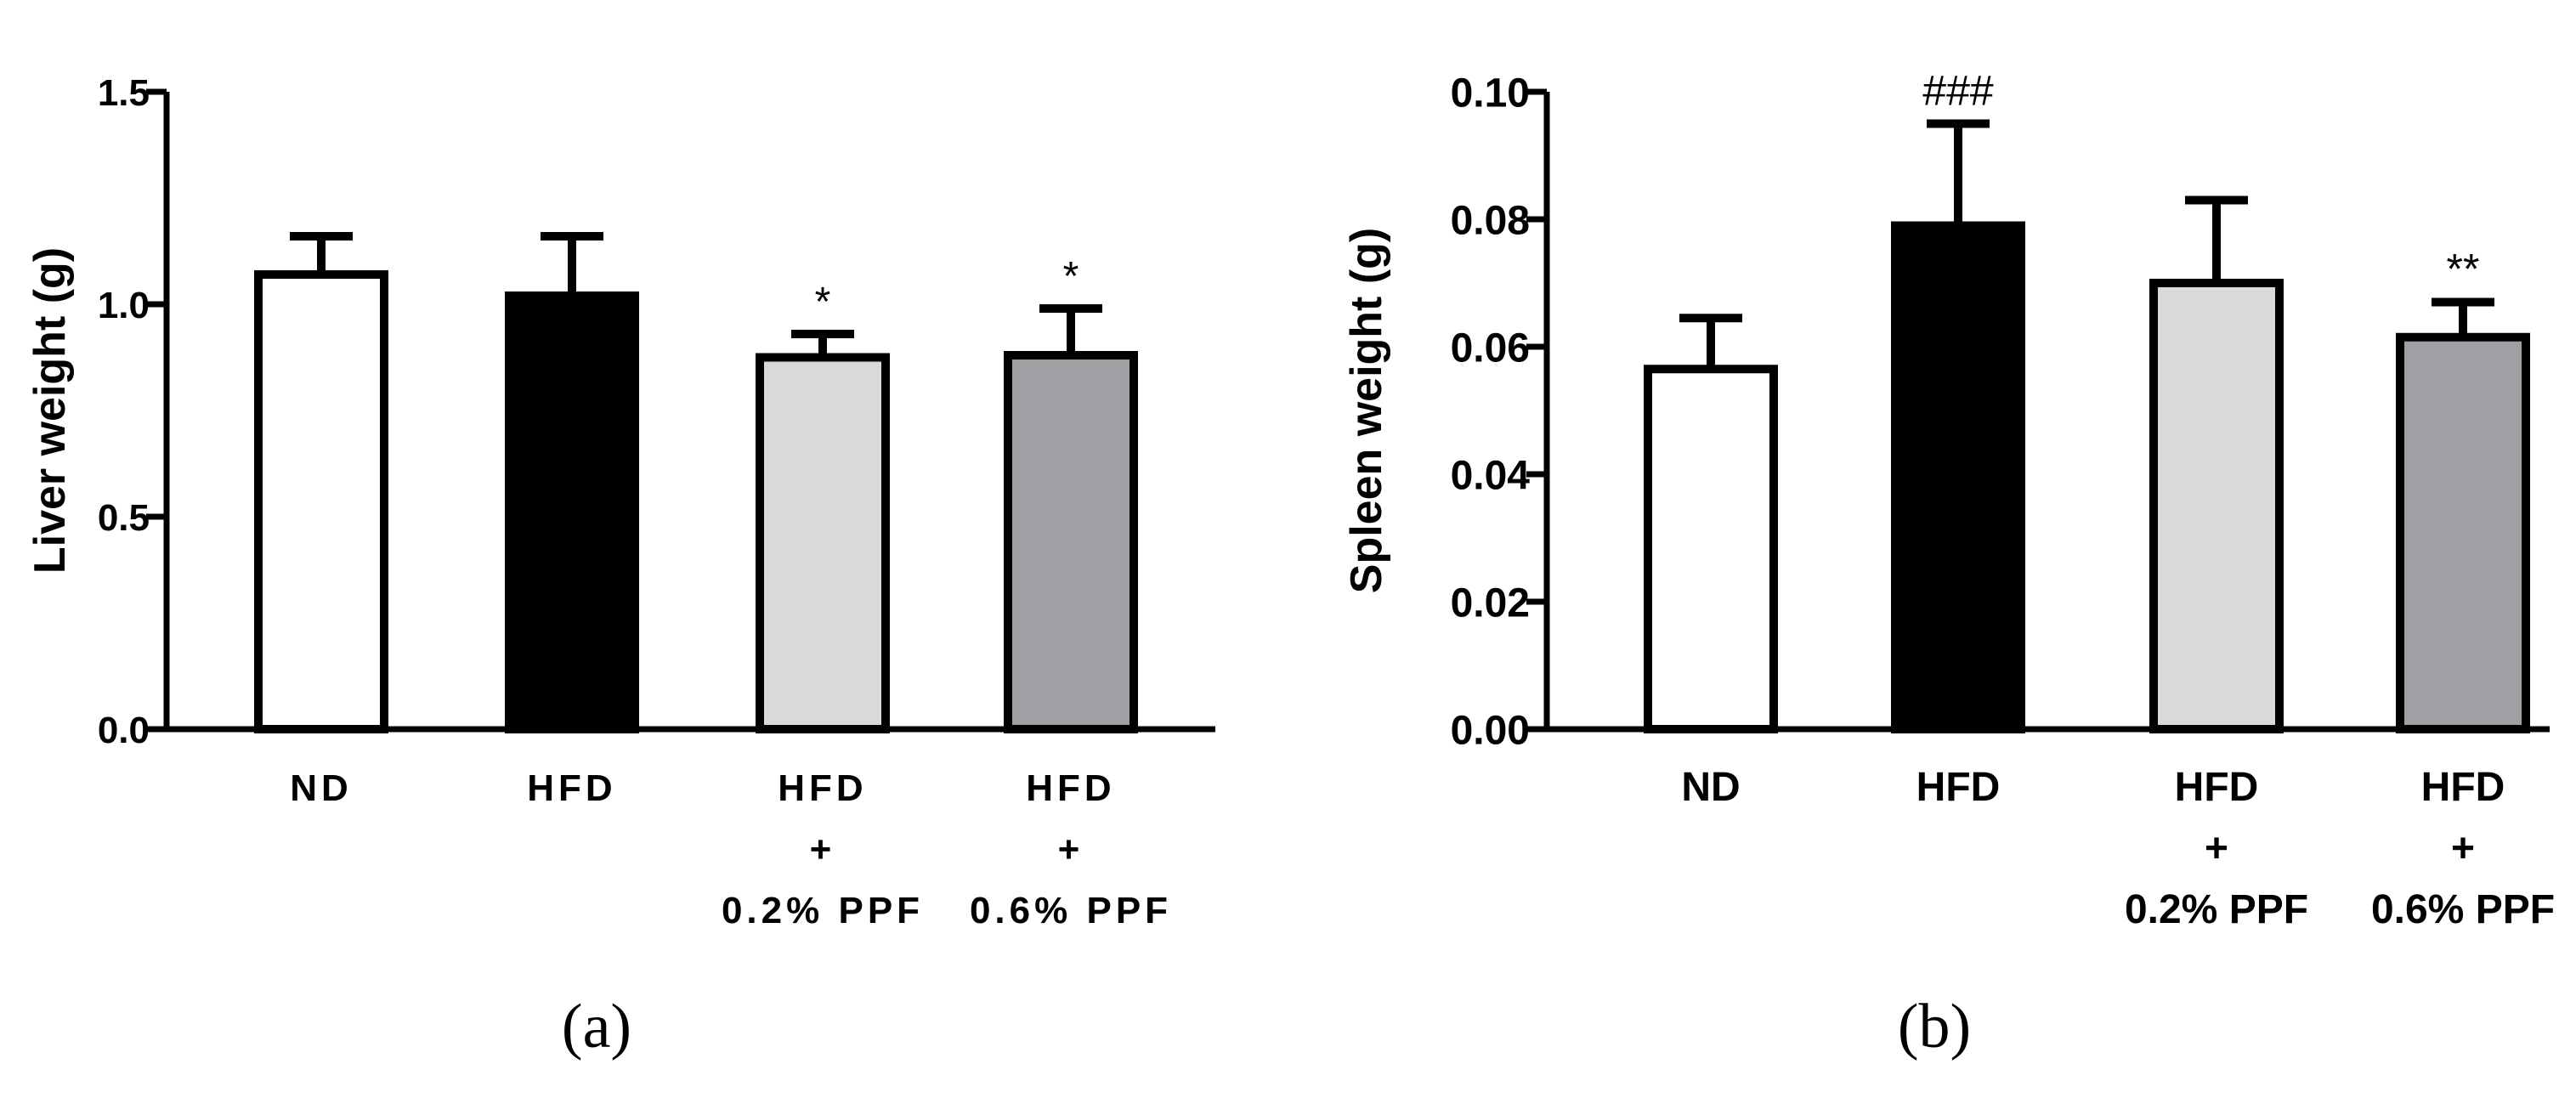  I want to click on y-tick-label: 0.06, so click(1490, 348).